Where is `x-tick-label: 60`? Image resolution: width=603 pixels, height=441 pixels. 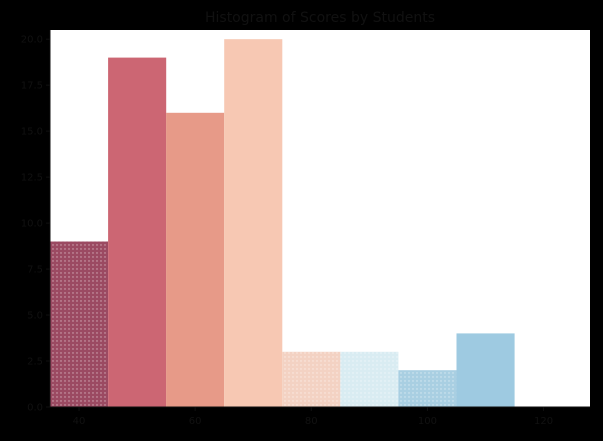
x-tick-label: 60 is located at coordinates (195, 421).